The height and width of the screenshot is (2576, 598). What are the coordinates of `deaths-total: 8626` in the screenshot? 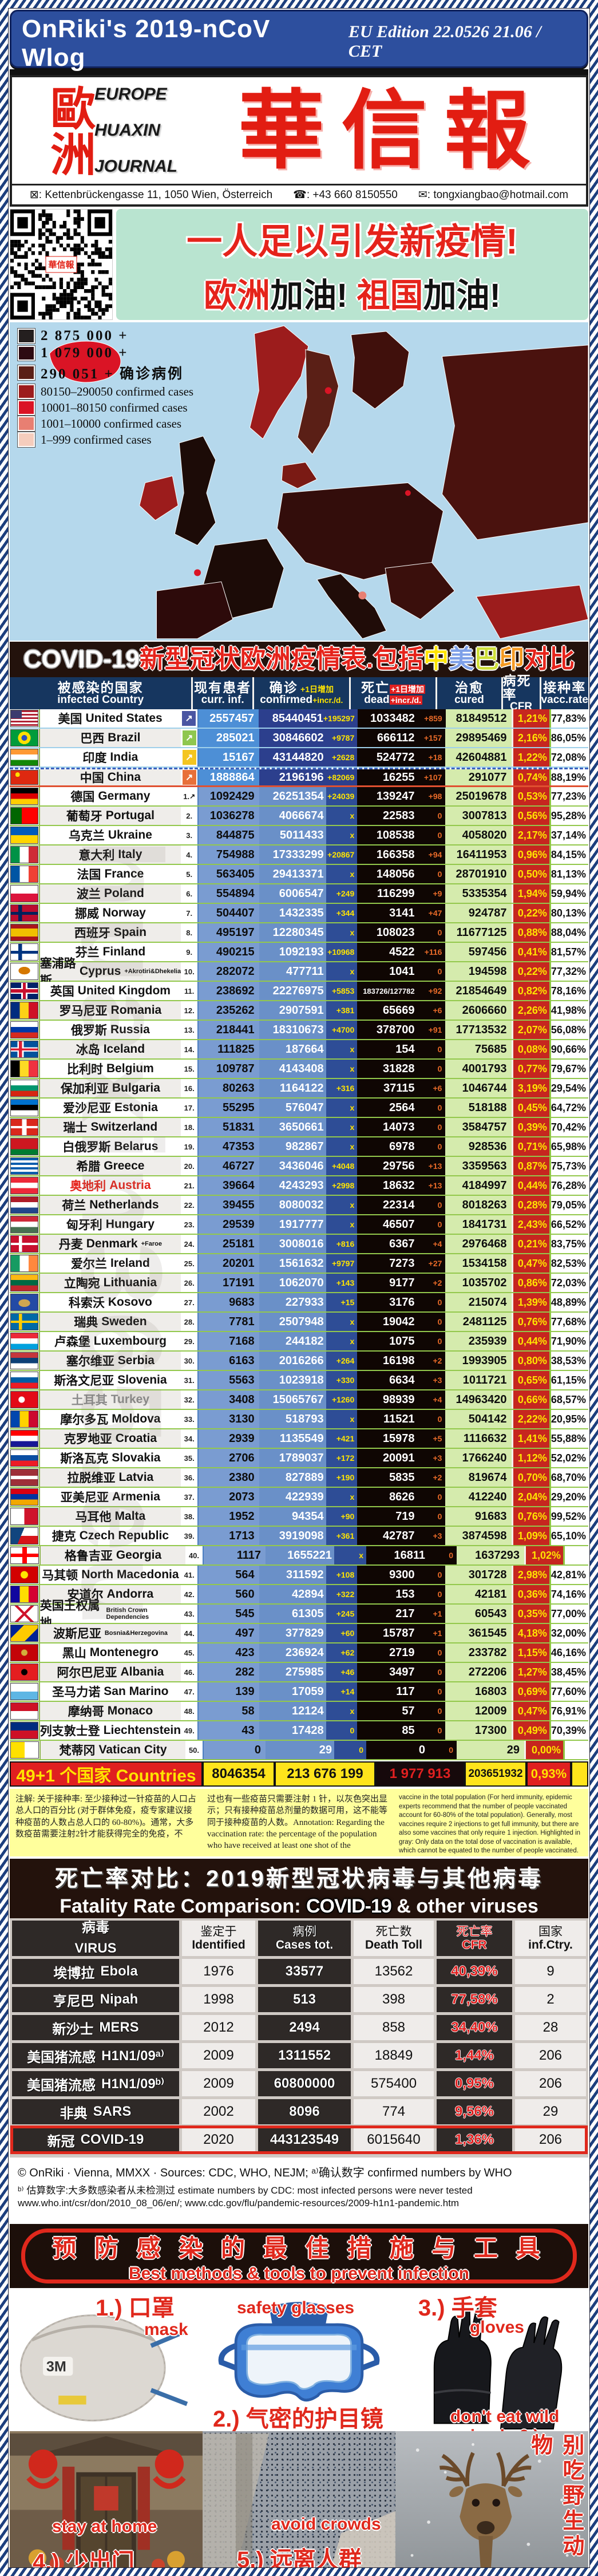 It's located at (388, 1497).